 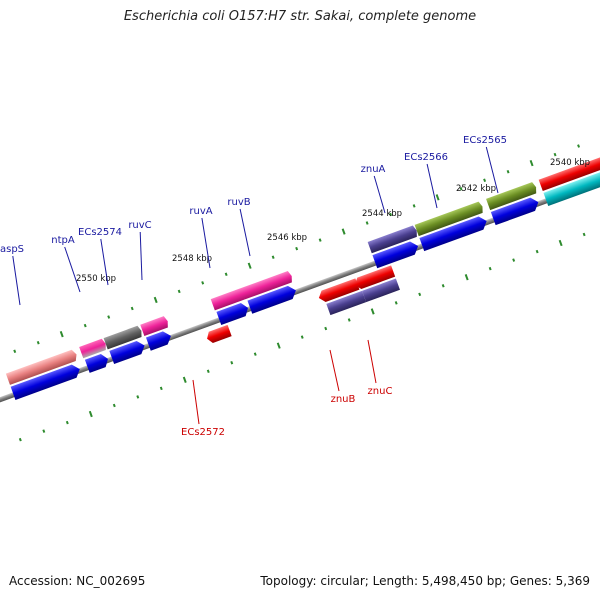 What do you see at coordinates (382, 214) in the screenshot?
I see `ruler-tick-label: 2544 kbp` at bounding box center [382, 214].